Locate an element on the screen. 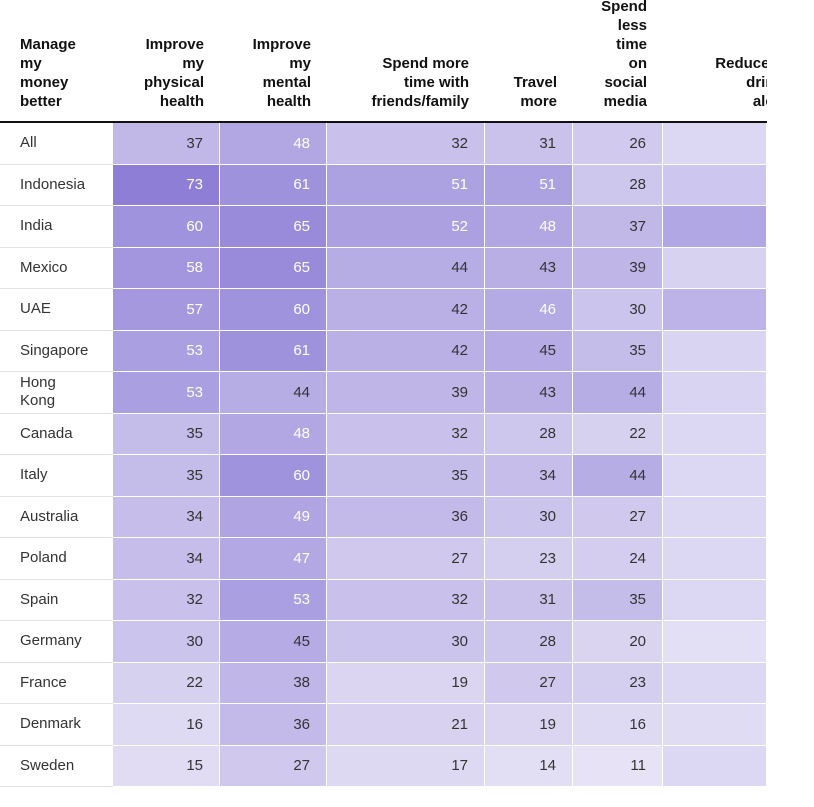  header-line: mental is located at coordinates (286, 82).